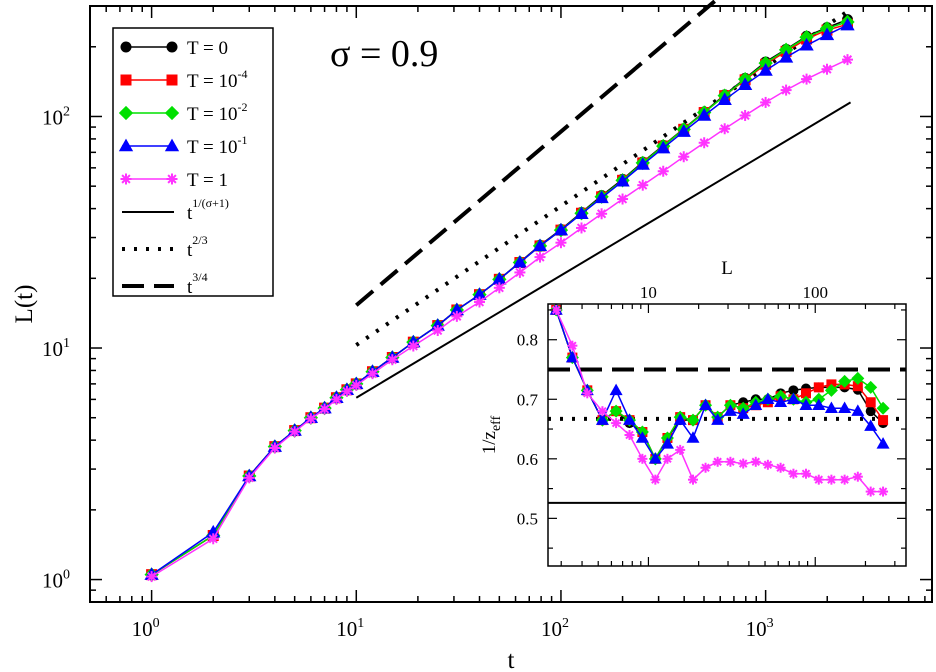 The height and width of the screenshot is (672, 936). I want to click on inset-series, so click(719, 400).